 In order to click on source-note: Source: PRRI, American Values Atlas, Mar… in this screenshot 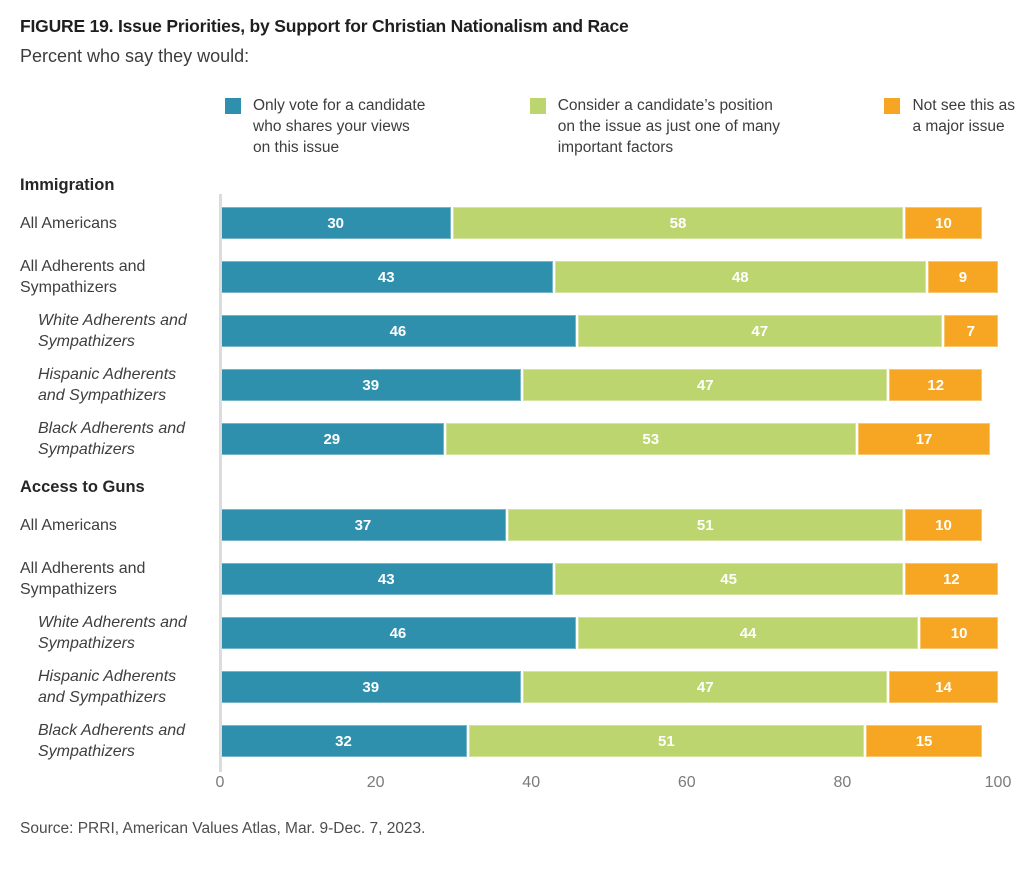, I will do `click(223, 828)`.